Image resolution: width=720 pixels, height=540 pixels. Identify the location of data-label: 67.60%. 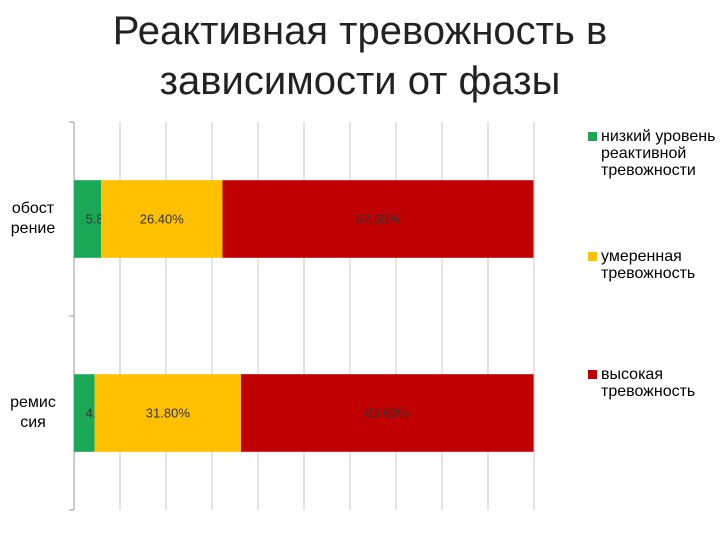
(378, 218).